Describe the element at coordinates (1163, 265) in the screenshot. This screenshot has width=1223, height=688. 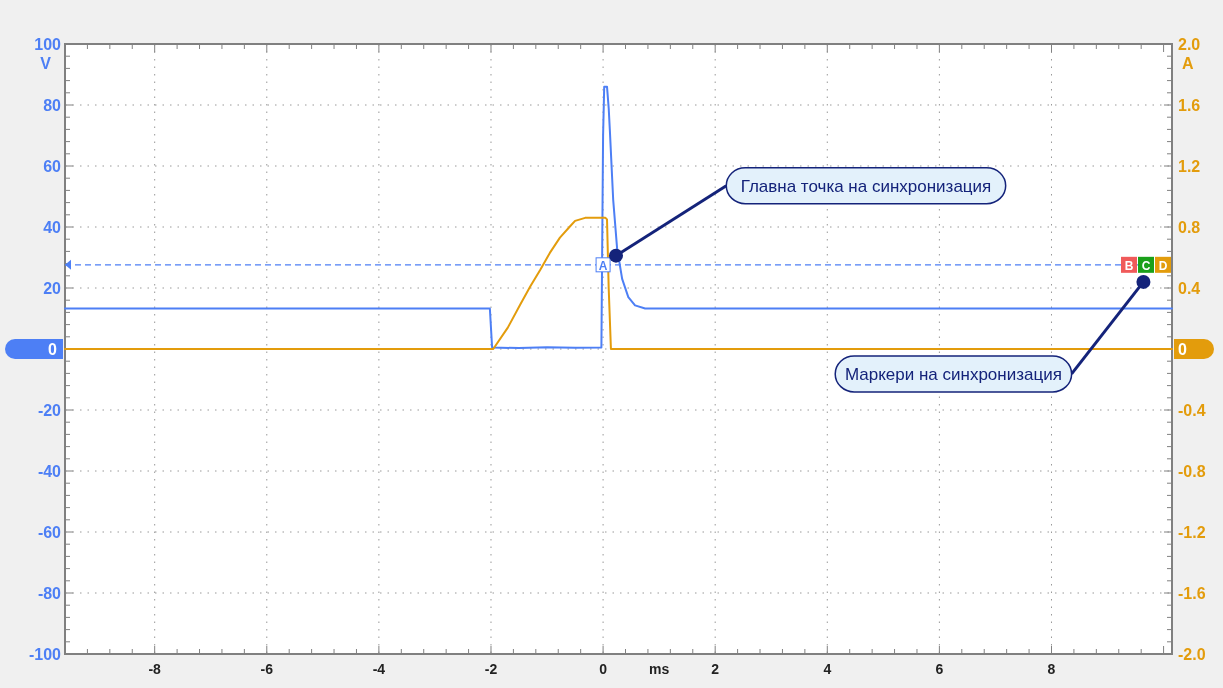
I see `annotation: D` at that location.